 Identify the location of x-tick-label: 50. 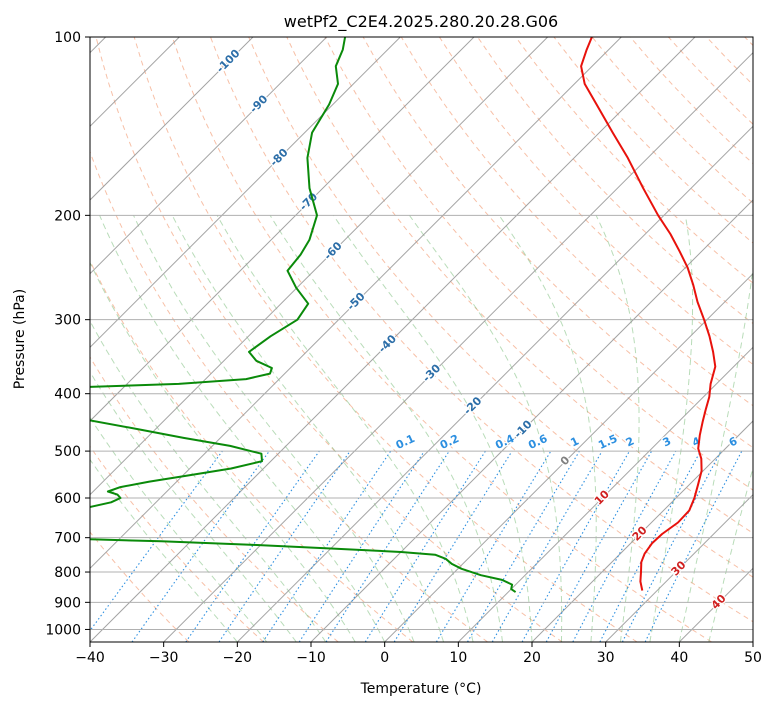
(753, 658).